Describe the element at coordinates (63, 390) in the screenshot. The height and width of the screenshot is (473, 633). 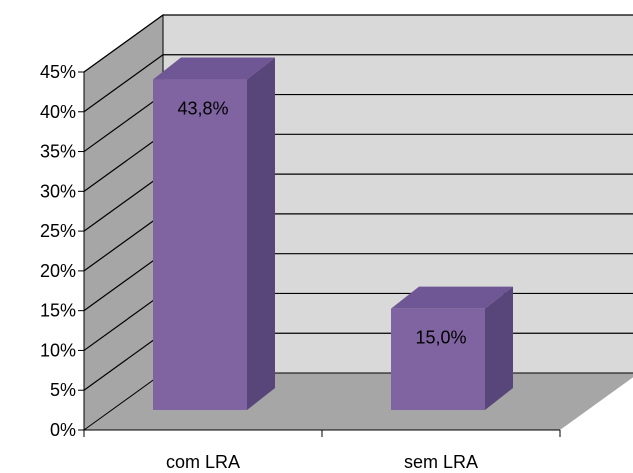
I see `y-tick-label: 5%` at that location.